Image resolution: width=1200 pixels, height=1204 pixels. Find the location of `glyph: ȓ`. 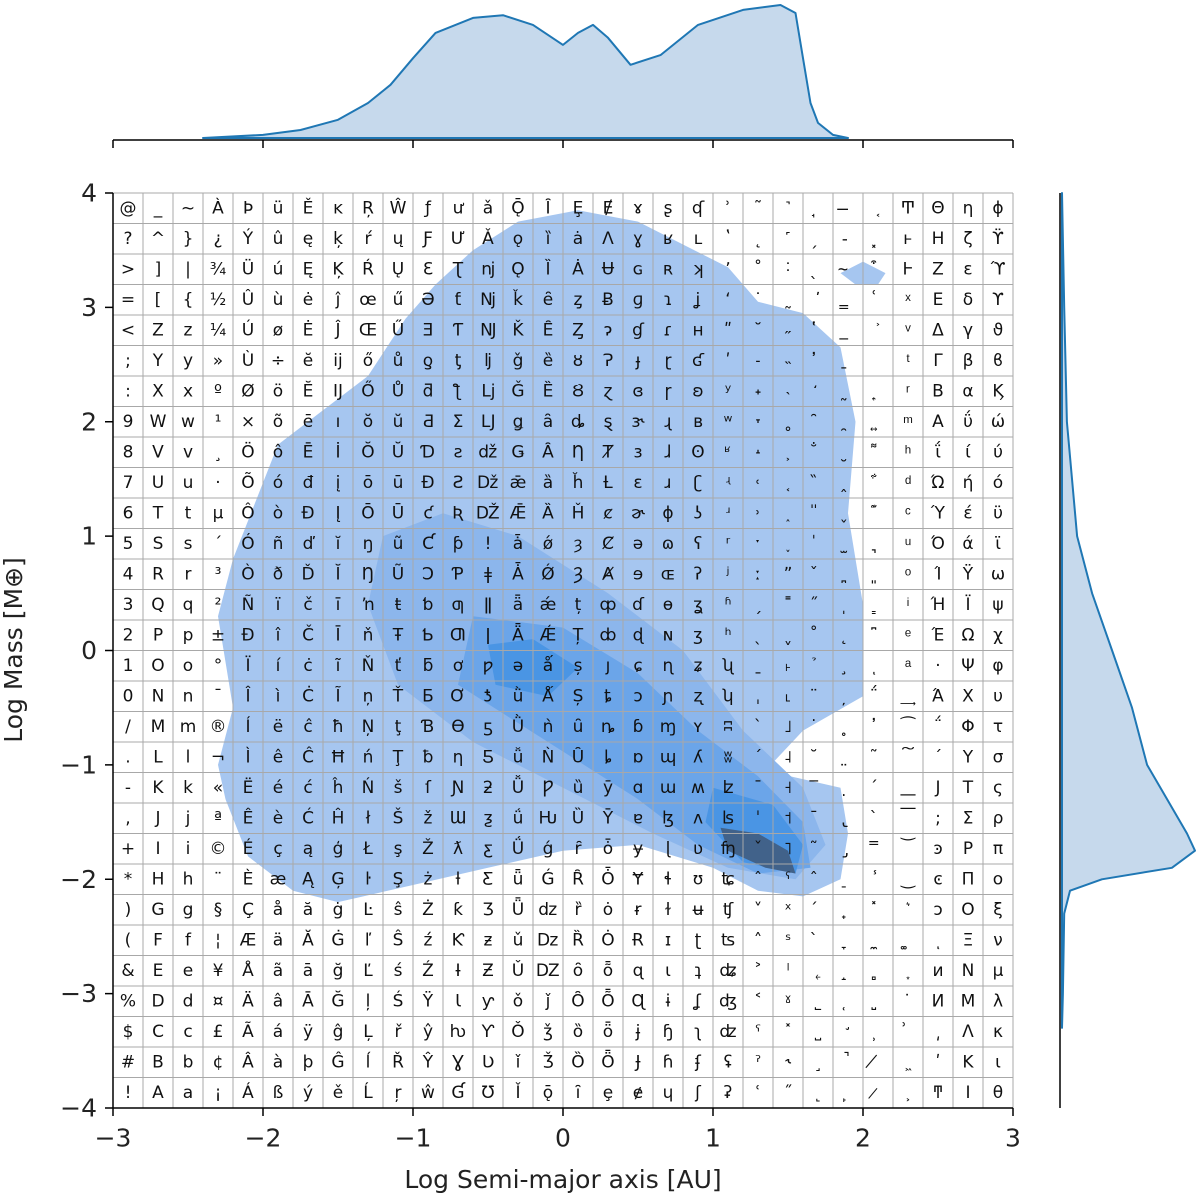

glyph: ȓ is located at coordinates (579, 849).